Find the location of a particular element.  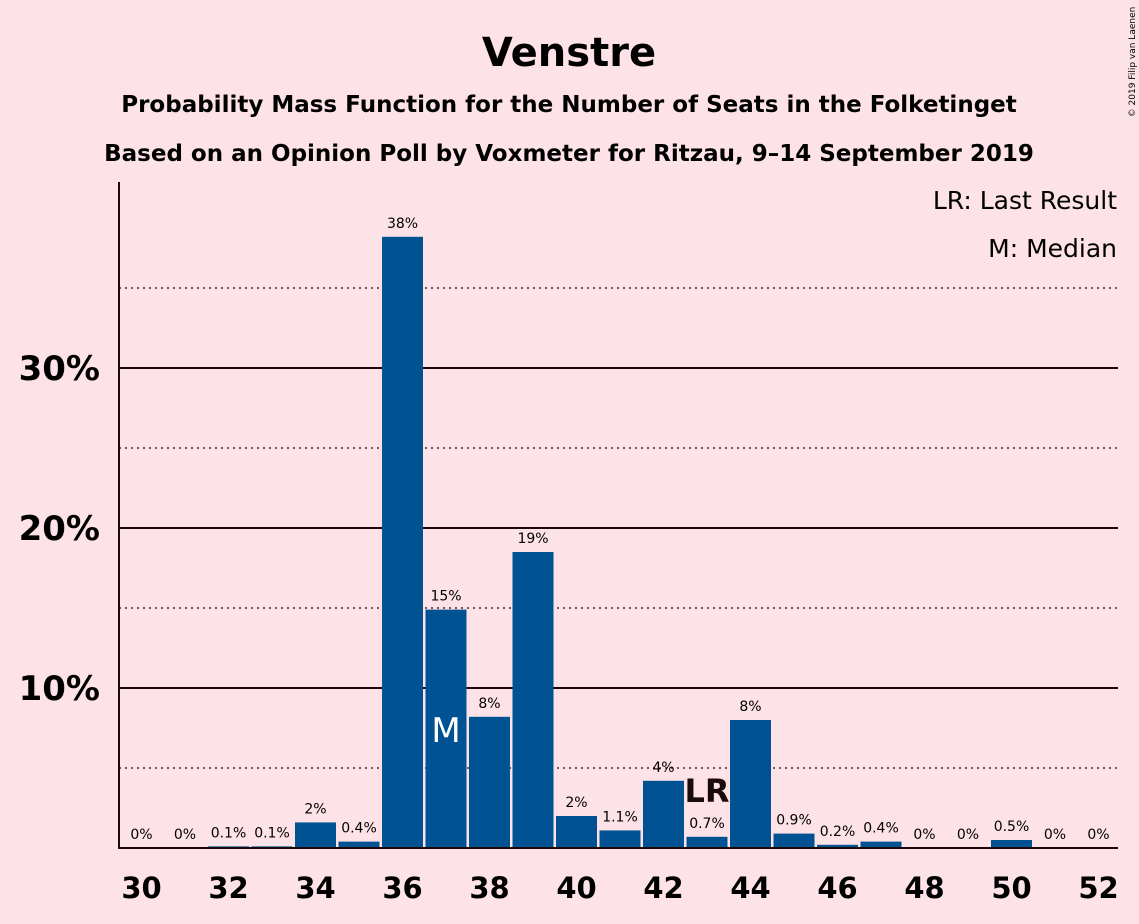

x-tick-label: 48 is located at coordinates (924, 888).